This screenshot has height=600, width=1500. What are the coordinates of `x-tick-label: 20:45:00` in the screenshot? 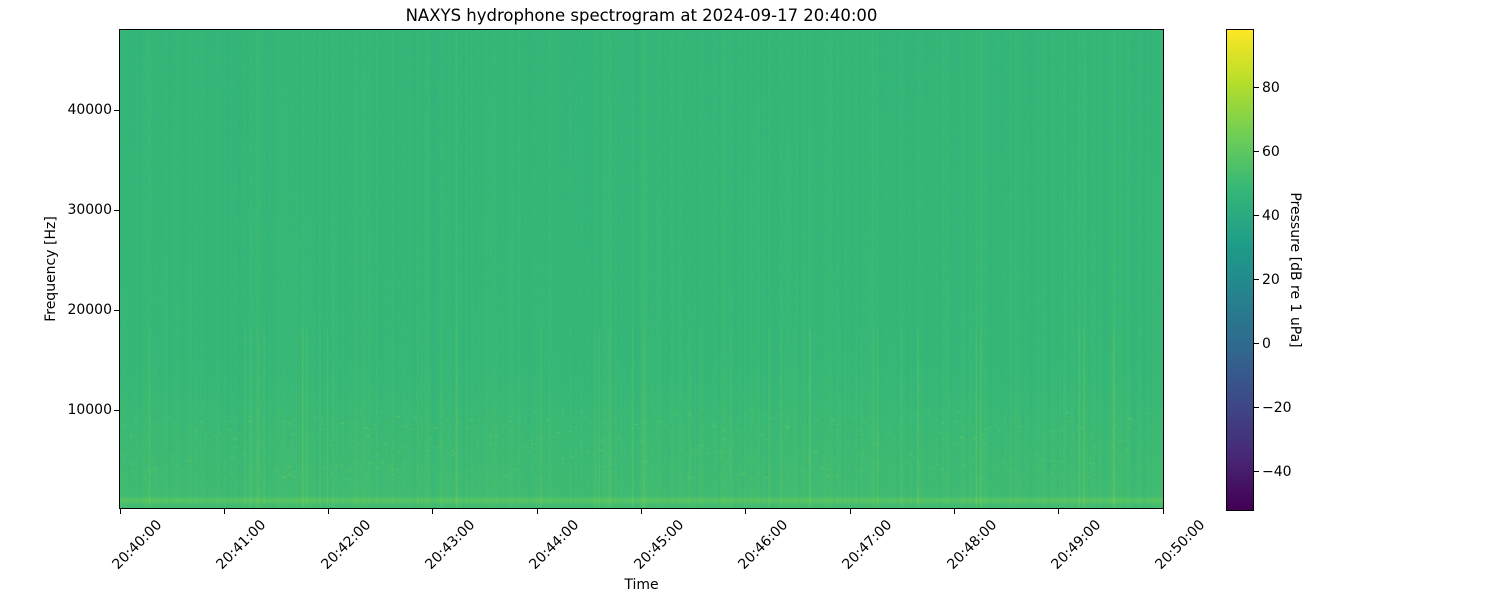 It's located at (659, 545).